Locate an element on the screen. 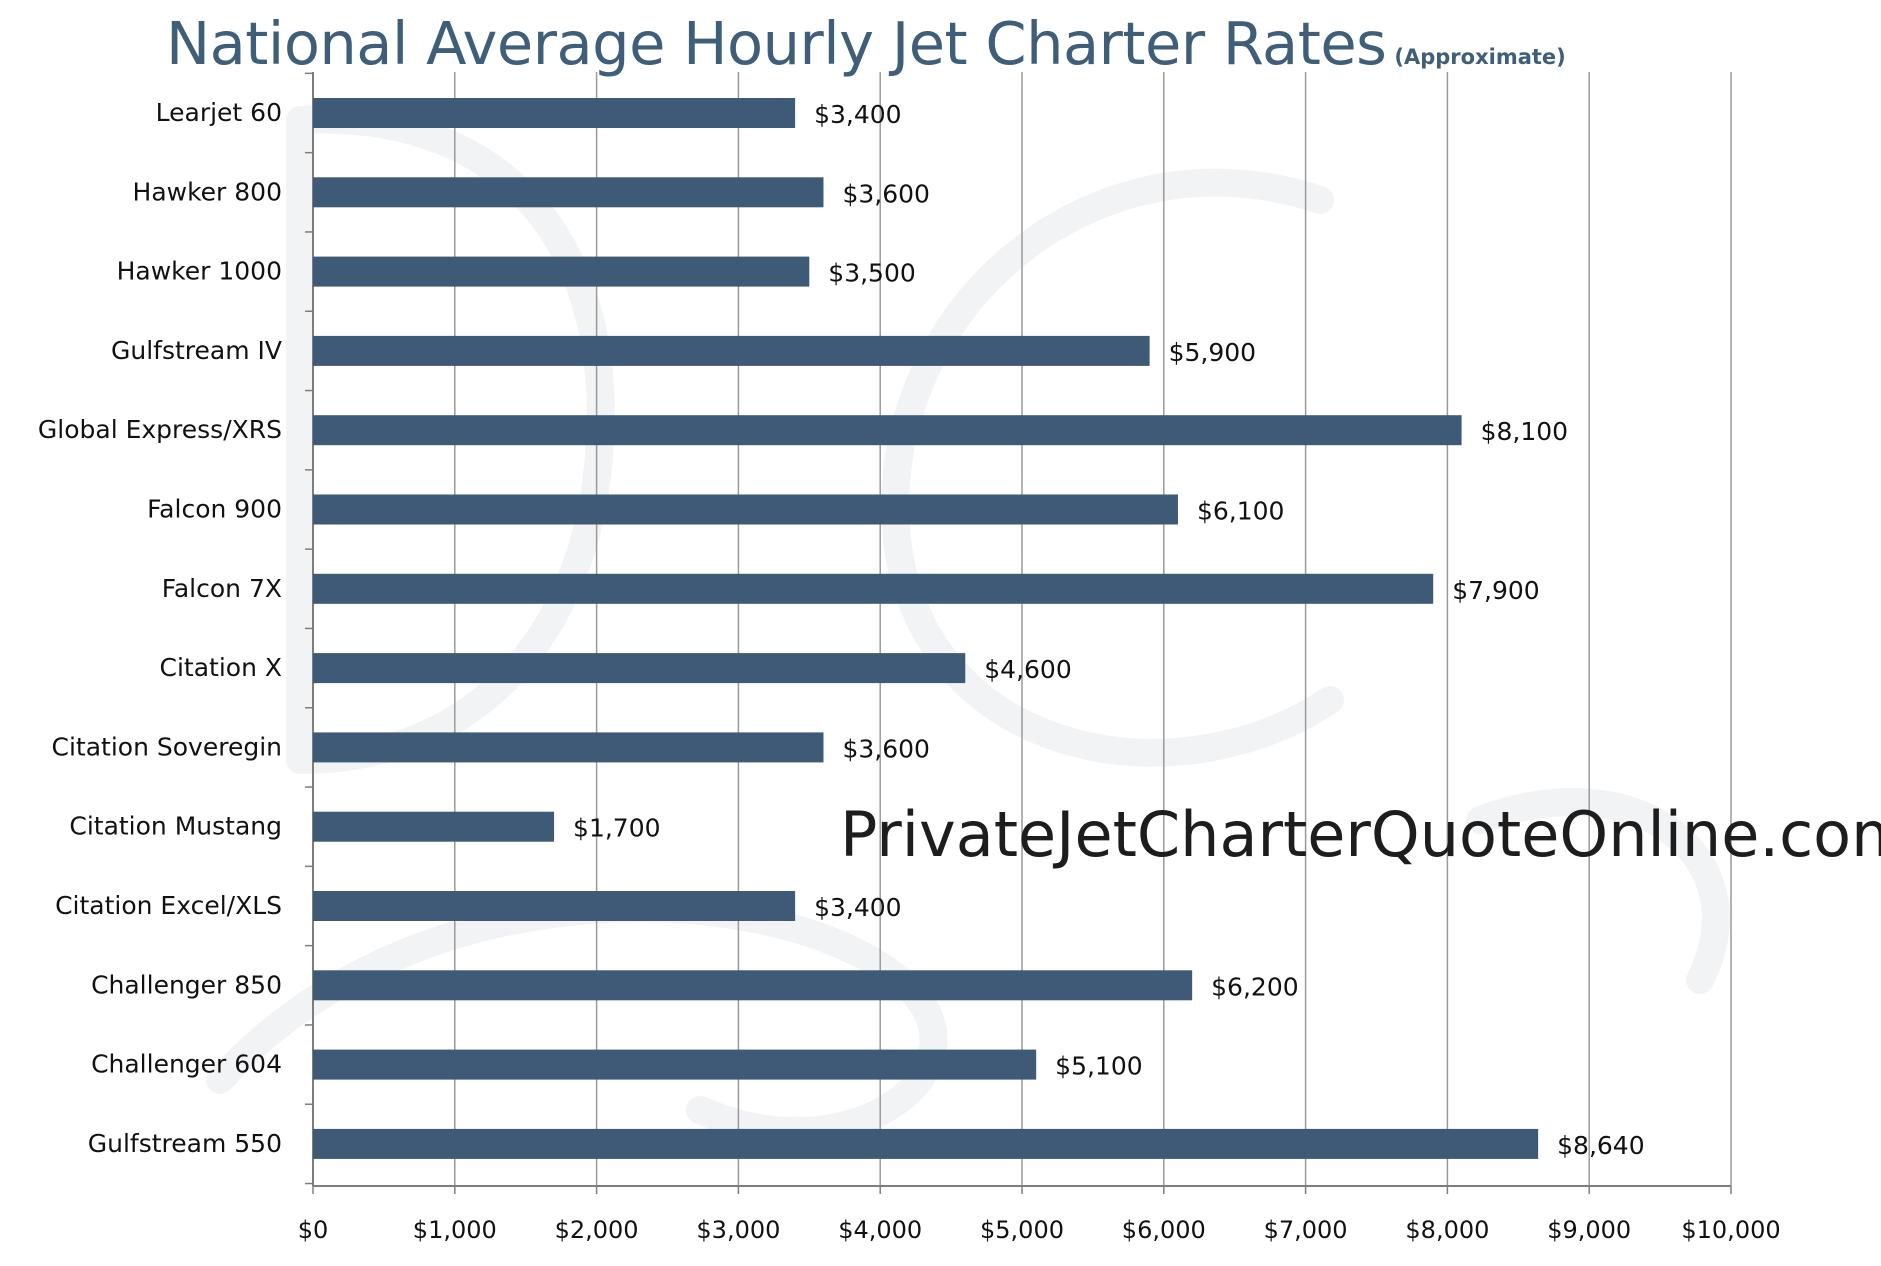 The height and width of the screenshot is (1266, 1881). x-tick-label: $2,000 is located at coordinates (597, 1230).